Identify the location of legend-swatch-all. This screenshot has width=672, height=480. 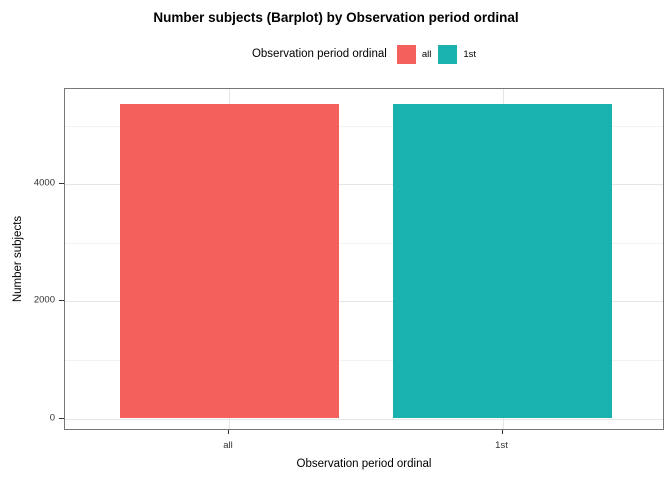
(406, 54).